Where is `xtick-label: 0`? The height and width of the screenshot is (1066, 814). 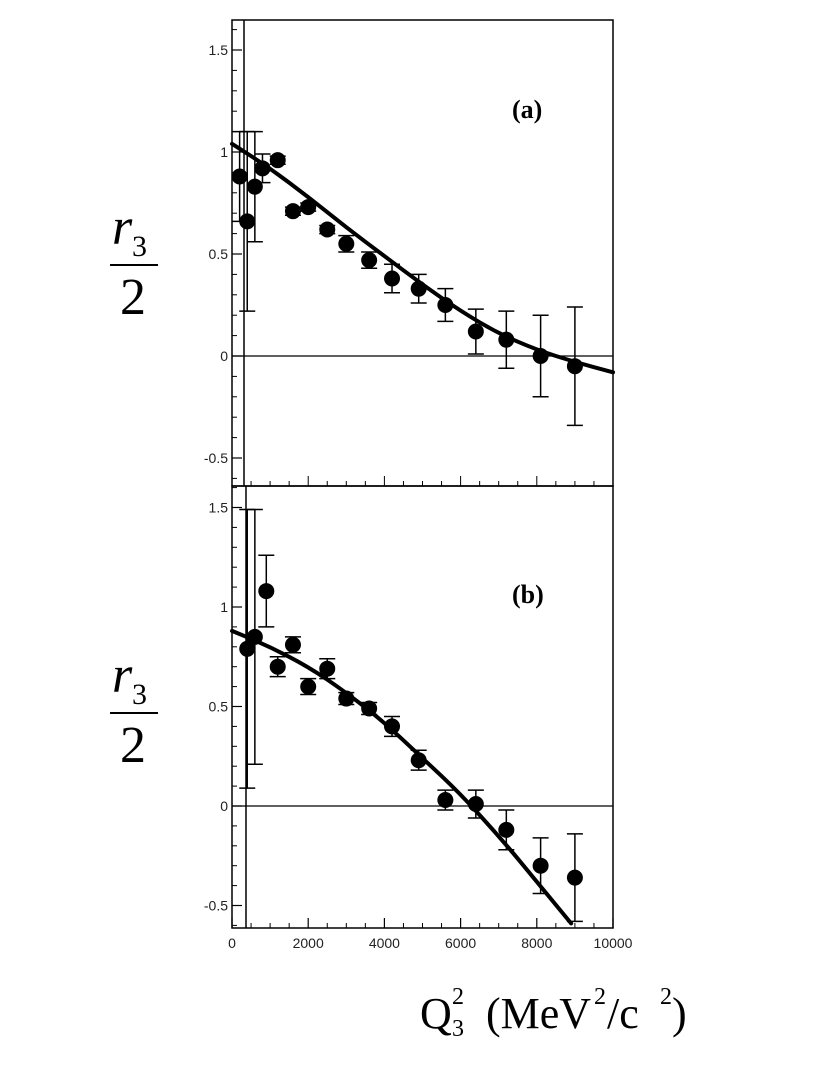 xtick-label: 0 is located at coordinates (232, 943).